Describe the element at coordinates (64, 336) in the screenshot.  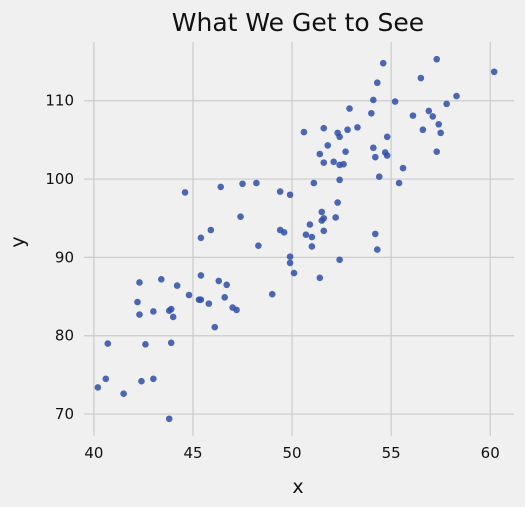
I see `y-tick-label: 80` at that location.